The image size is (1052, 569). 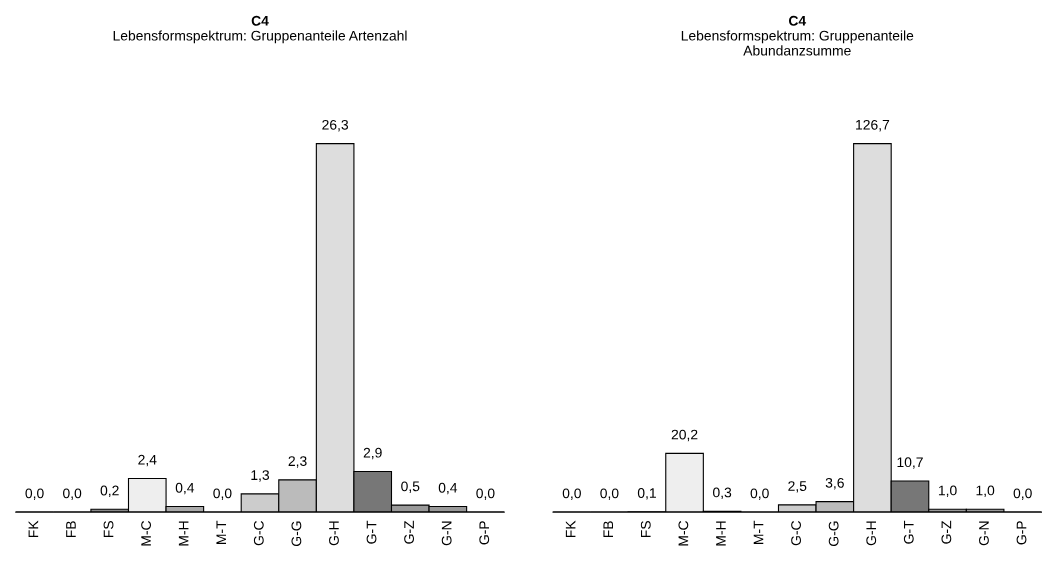 What do you see at coordinates (260, 476) in the screenshot?
I see `data-label: 1,3` at bounding box center [260, 476].